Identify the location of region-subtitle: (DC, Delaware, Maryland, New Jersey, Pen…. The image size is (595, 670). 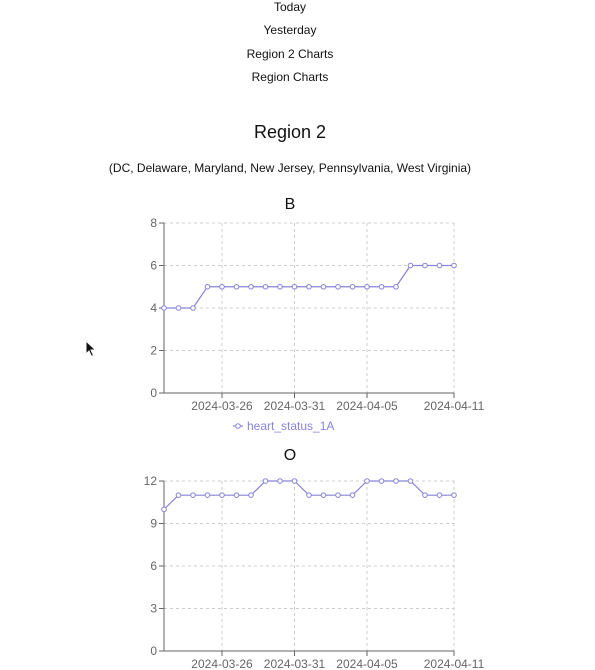
(290, 168).